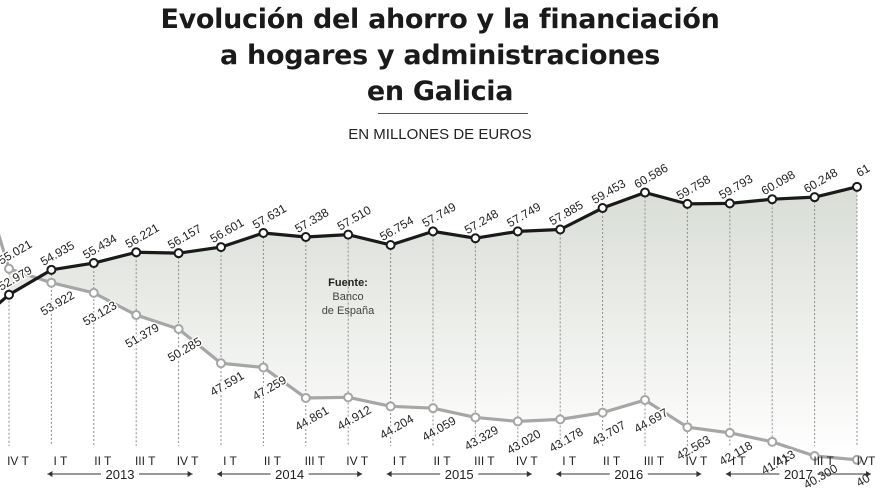  Describe the element at coordinates (311, 220) in the screenshot. I see `data-label-series-1-7: 57.338` at that location.